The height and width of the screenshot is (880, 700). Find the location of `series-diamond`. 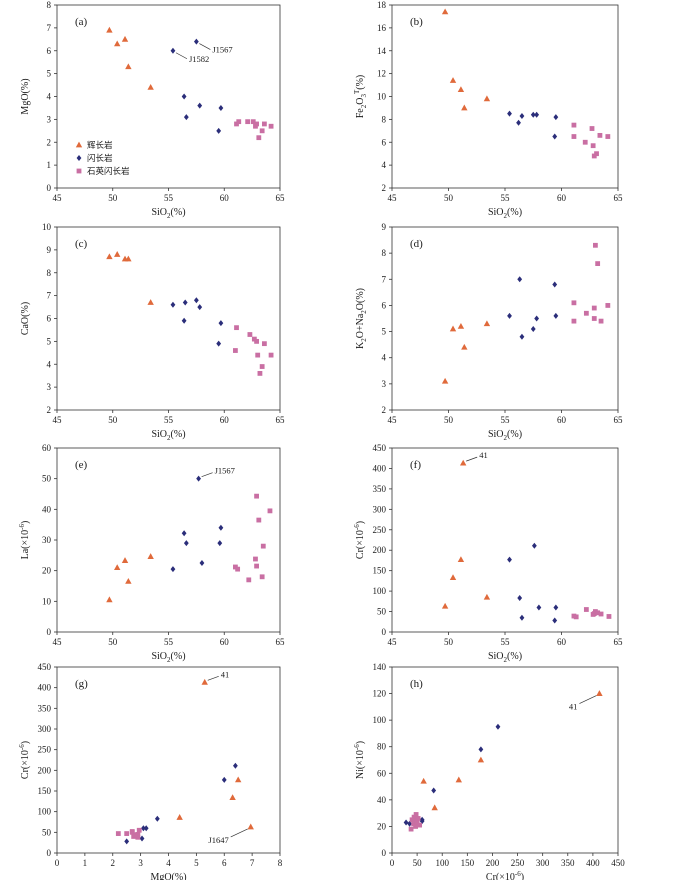

series-diamond is located at coordinates (533, 125).